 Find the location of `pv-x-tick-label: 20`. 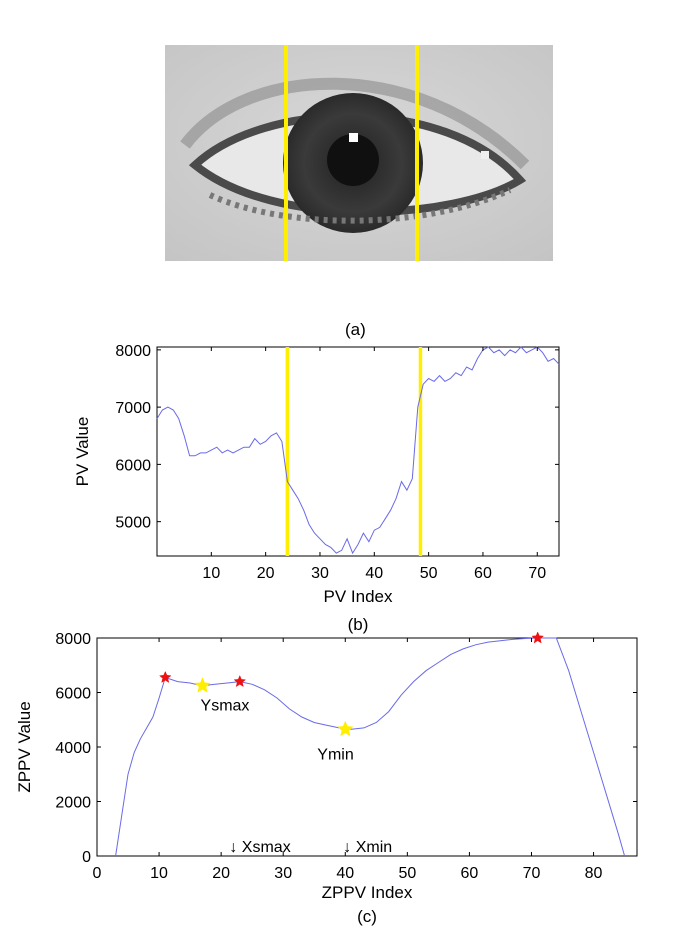

pv-x-tick-label: 20 is located at coordinates (266, 573).